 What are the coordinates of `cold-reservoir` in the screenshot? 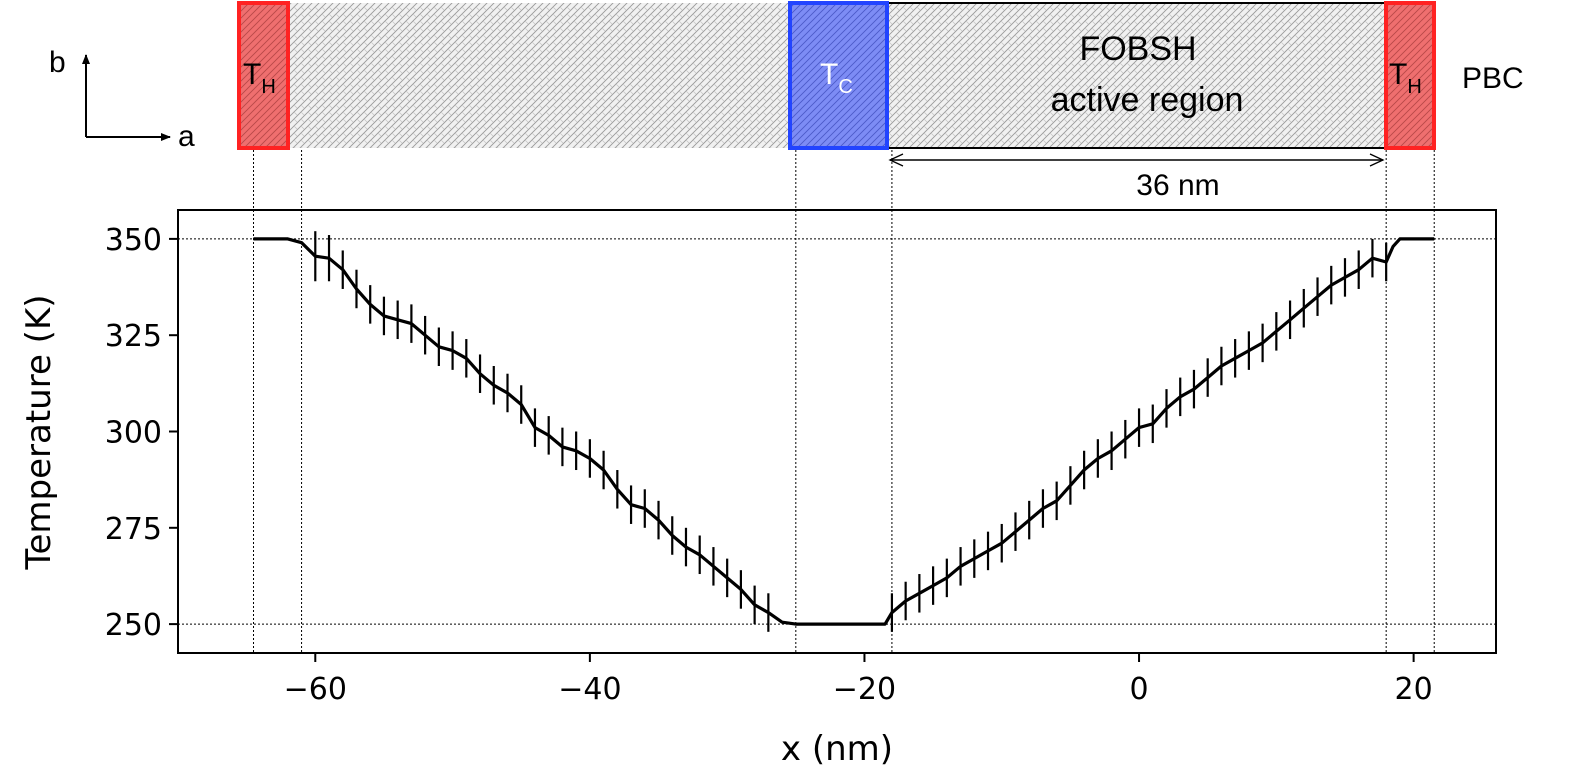 It's located at (838, 75).